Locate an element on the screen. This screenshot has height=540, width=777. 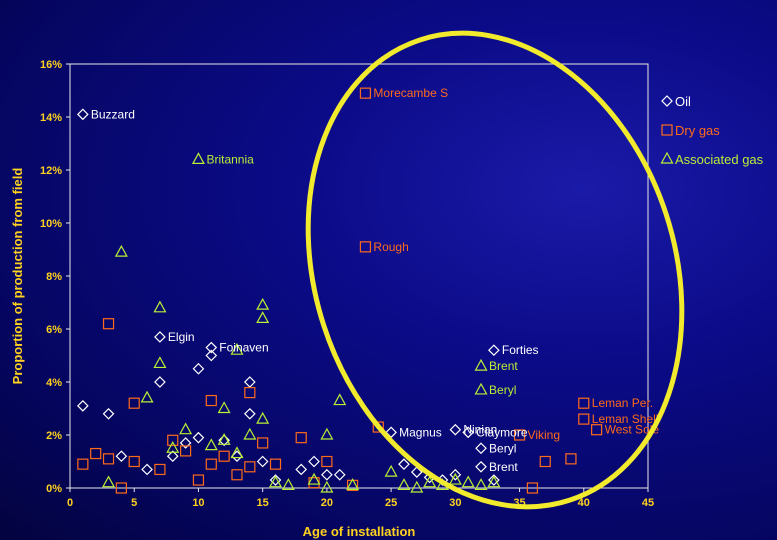
point-label: Magnus is located at coordinates (420, 432).